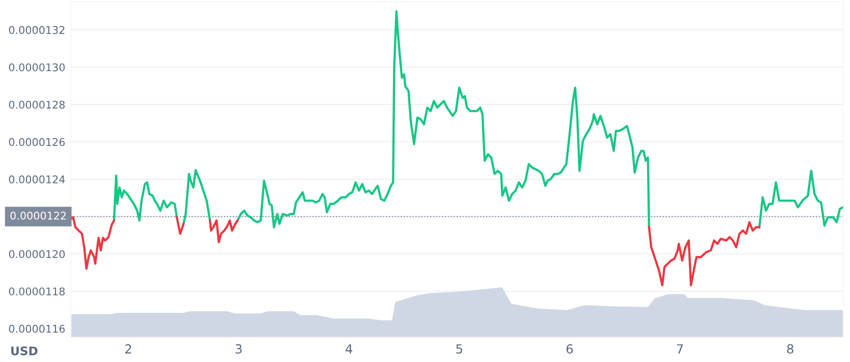 This screenshot has height=362, width=850. I want to click on x-tick-label: 6, so click(569, 349).